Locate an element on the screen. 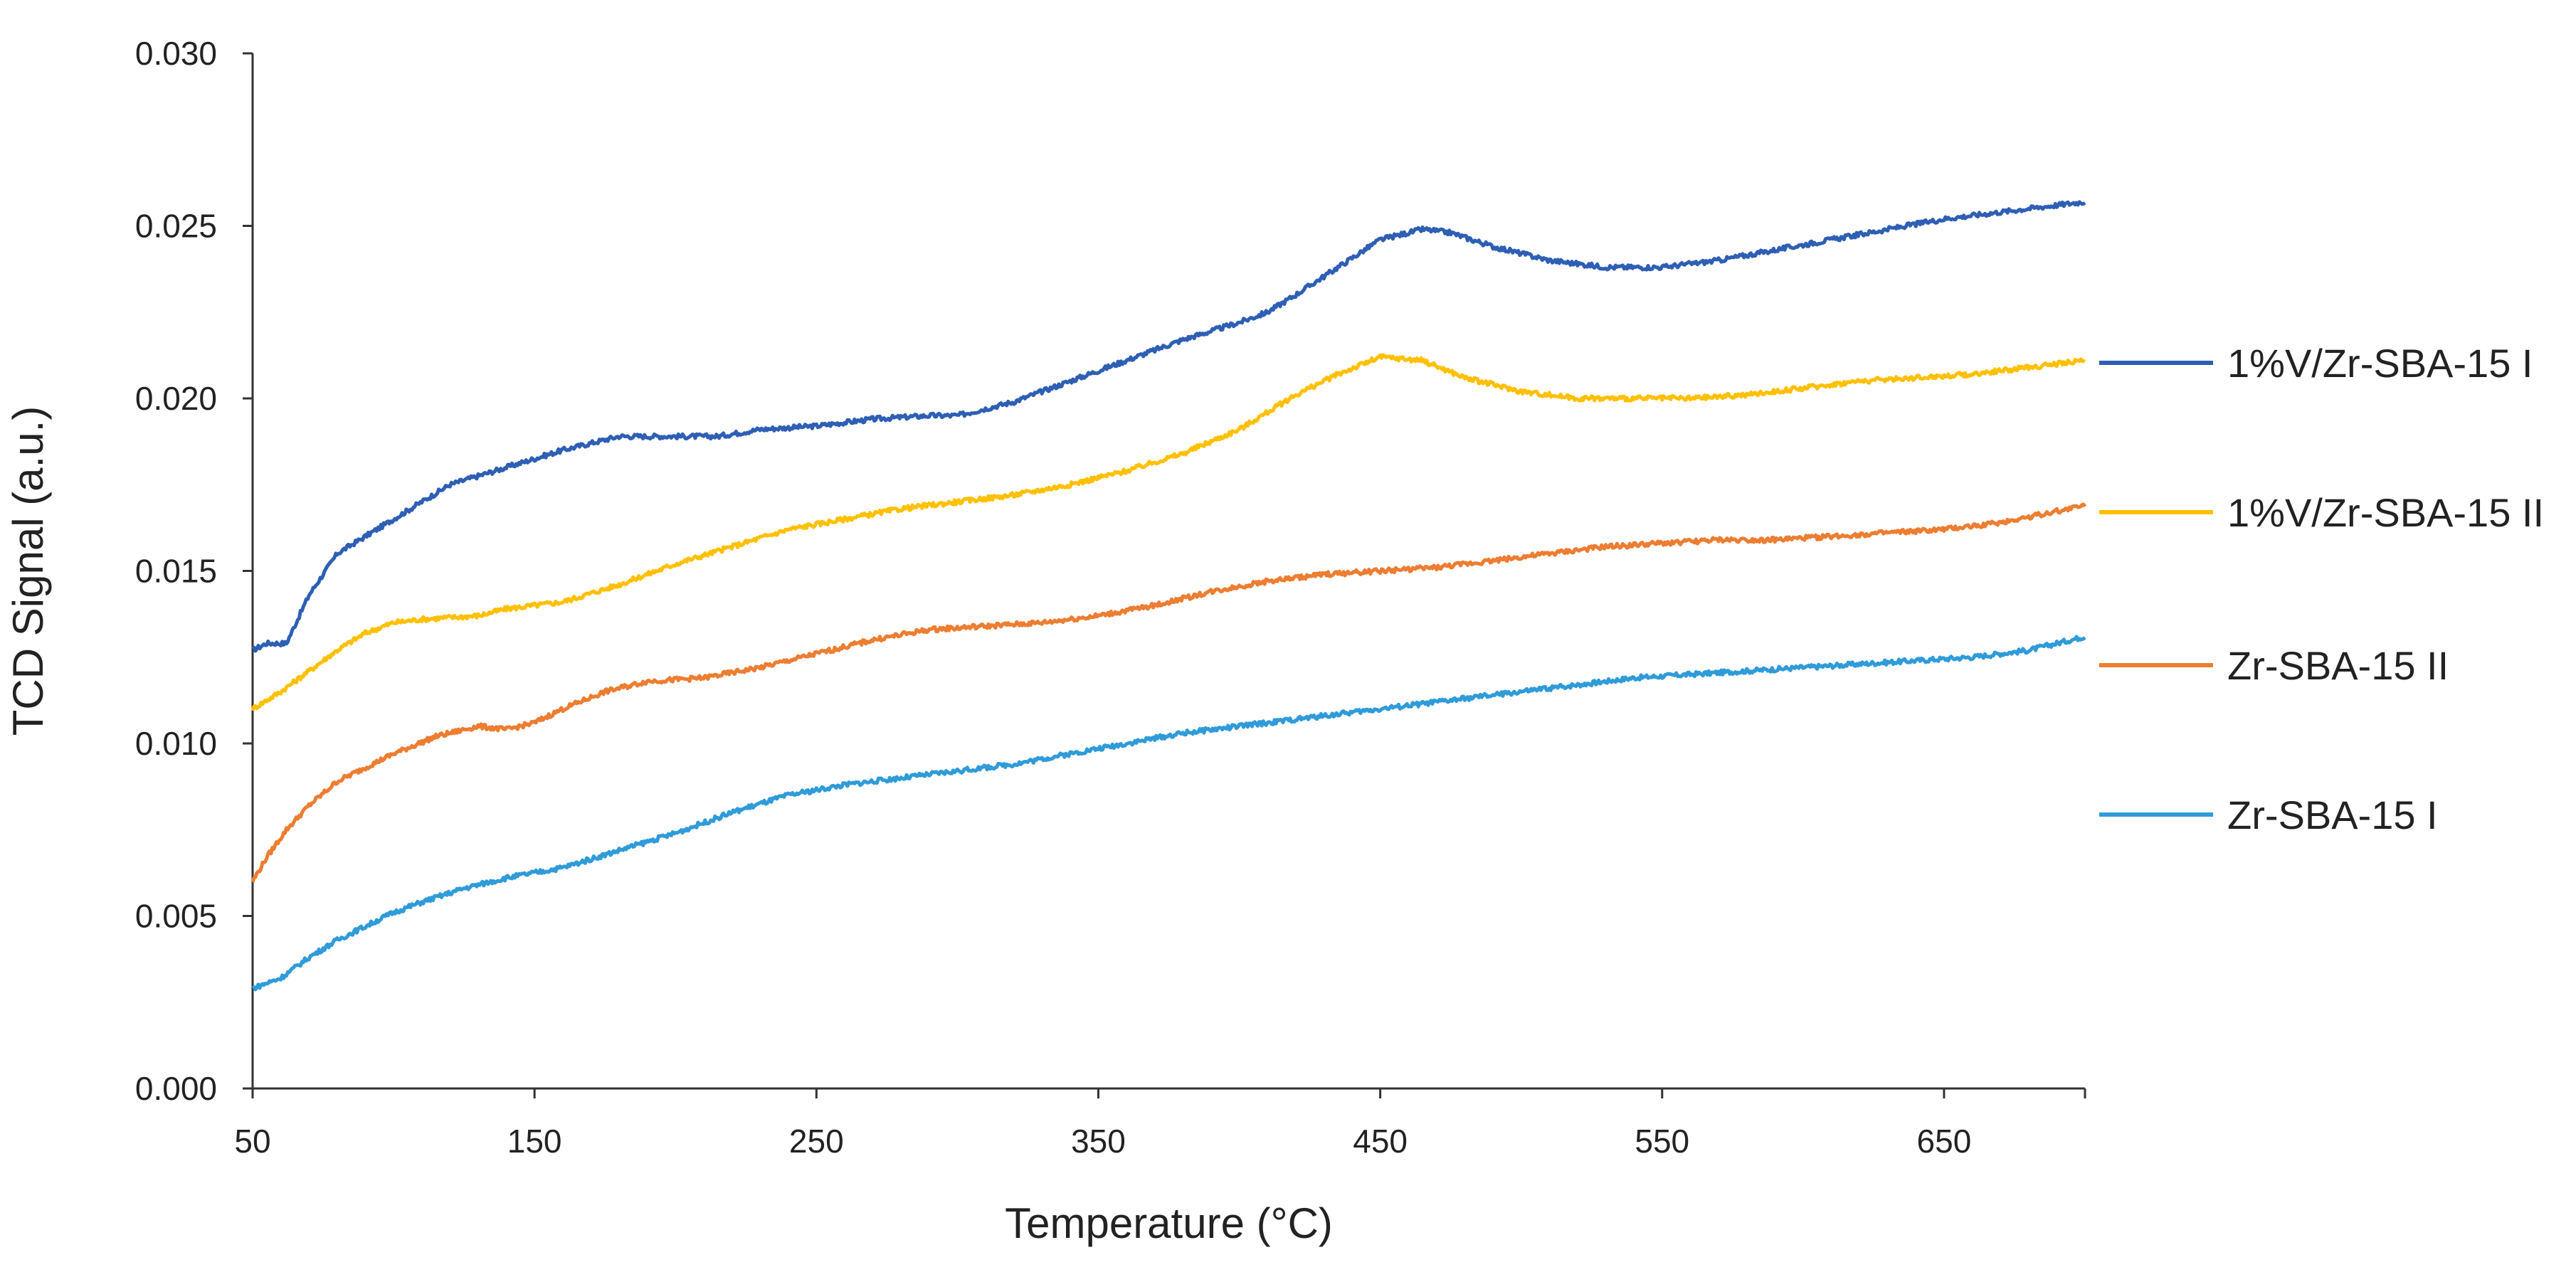  x-tick-label: 250 is located at coordinates (816, 1141).